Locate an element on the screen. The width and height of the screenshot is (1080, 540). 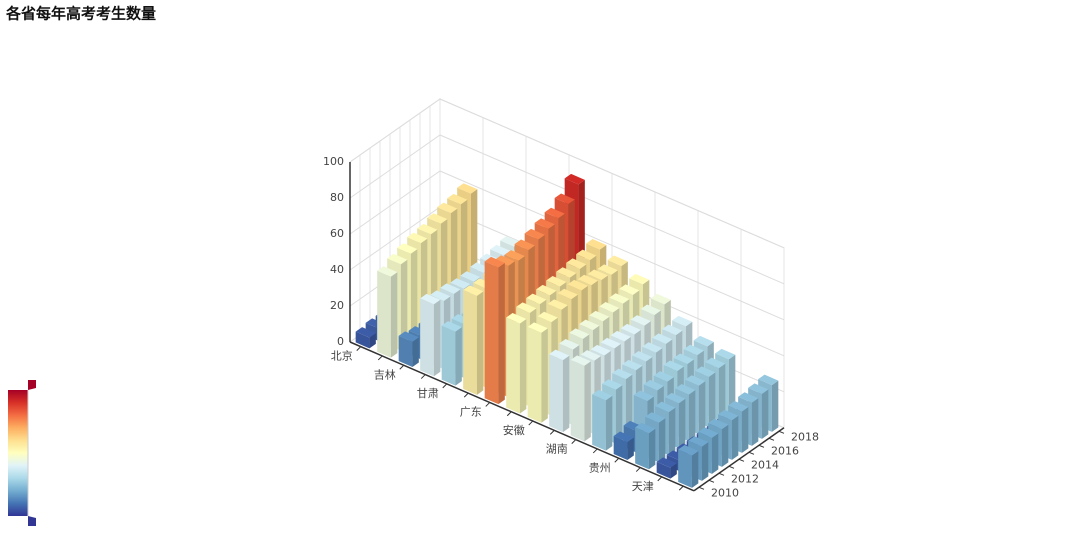
z-tick-label: 60 is located at coordinates (337, 233).